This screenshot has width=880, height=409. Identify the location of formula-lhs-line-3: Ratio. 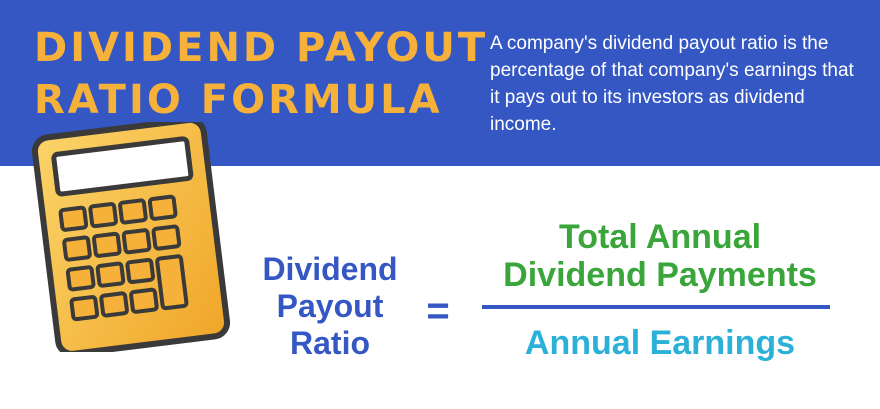
(330, 343).